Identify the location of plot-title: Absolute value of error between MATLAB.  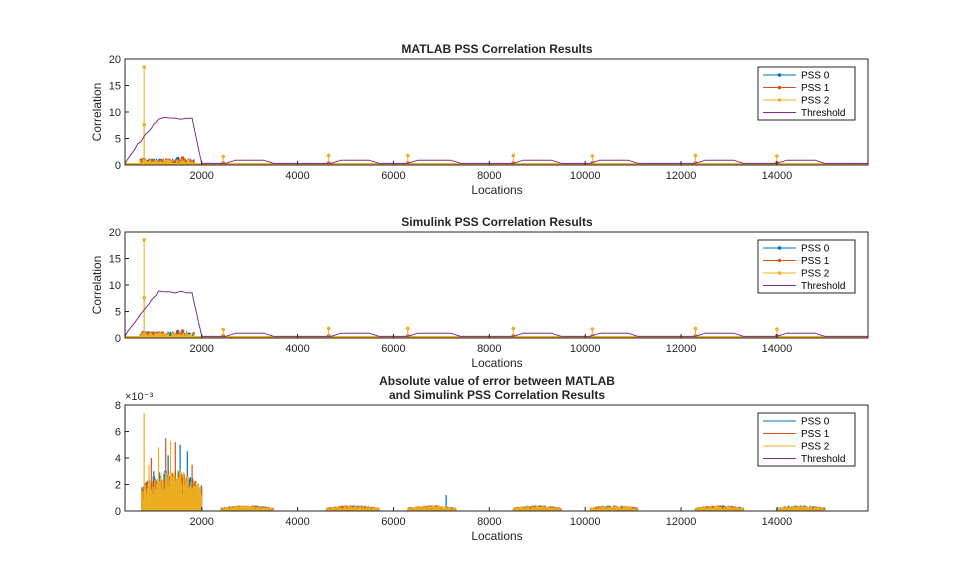
(497, 381).